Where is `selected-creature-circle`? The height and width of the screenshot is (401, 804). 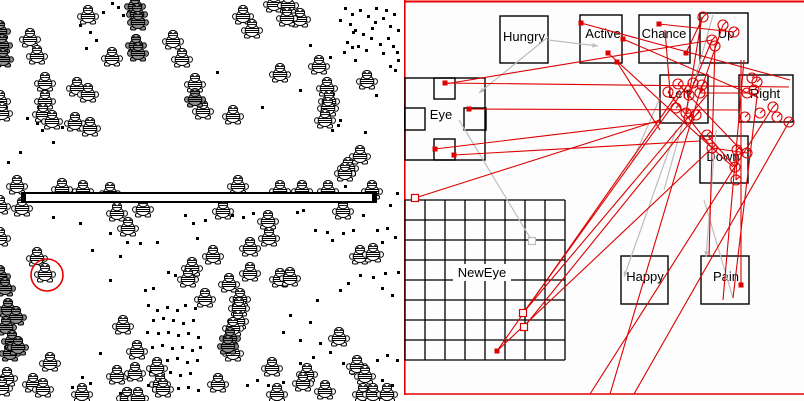 selected-creature-circle is located at coordinates (47, 275).